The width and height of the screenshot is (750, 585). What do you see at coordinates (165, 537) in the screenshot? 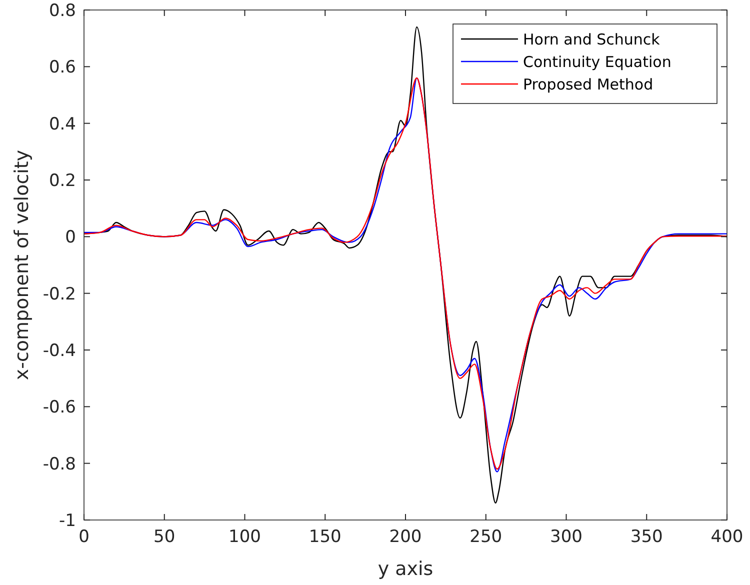
I see `x-tick-label: 50` at bounding box center [165, 537].